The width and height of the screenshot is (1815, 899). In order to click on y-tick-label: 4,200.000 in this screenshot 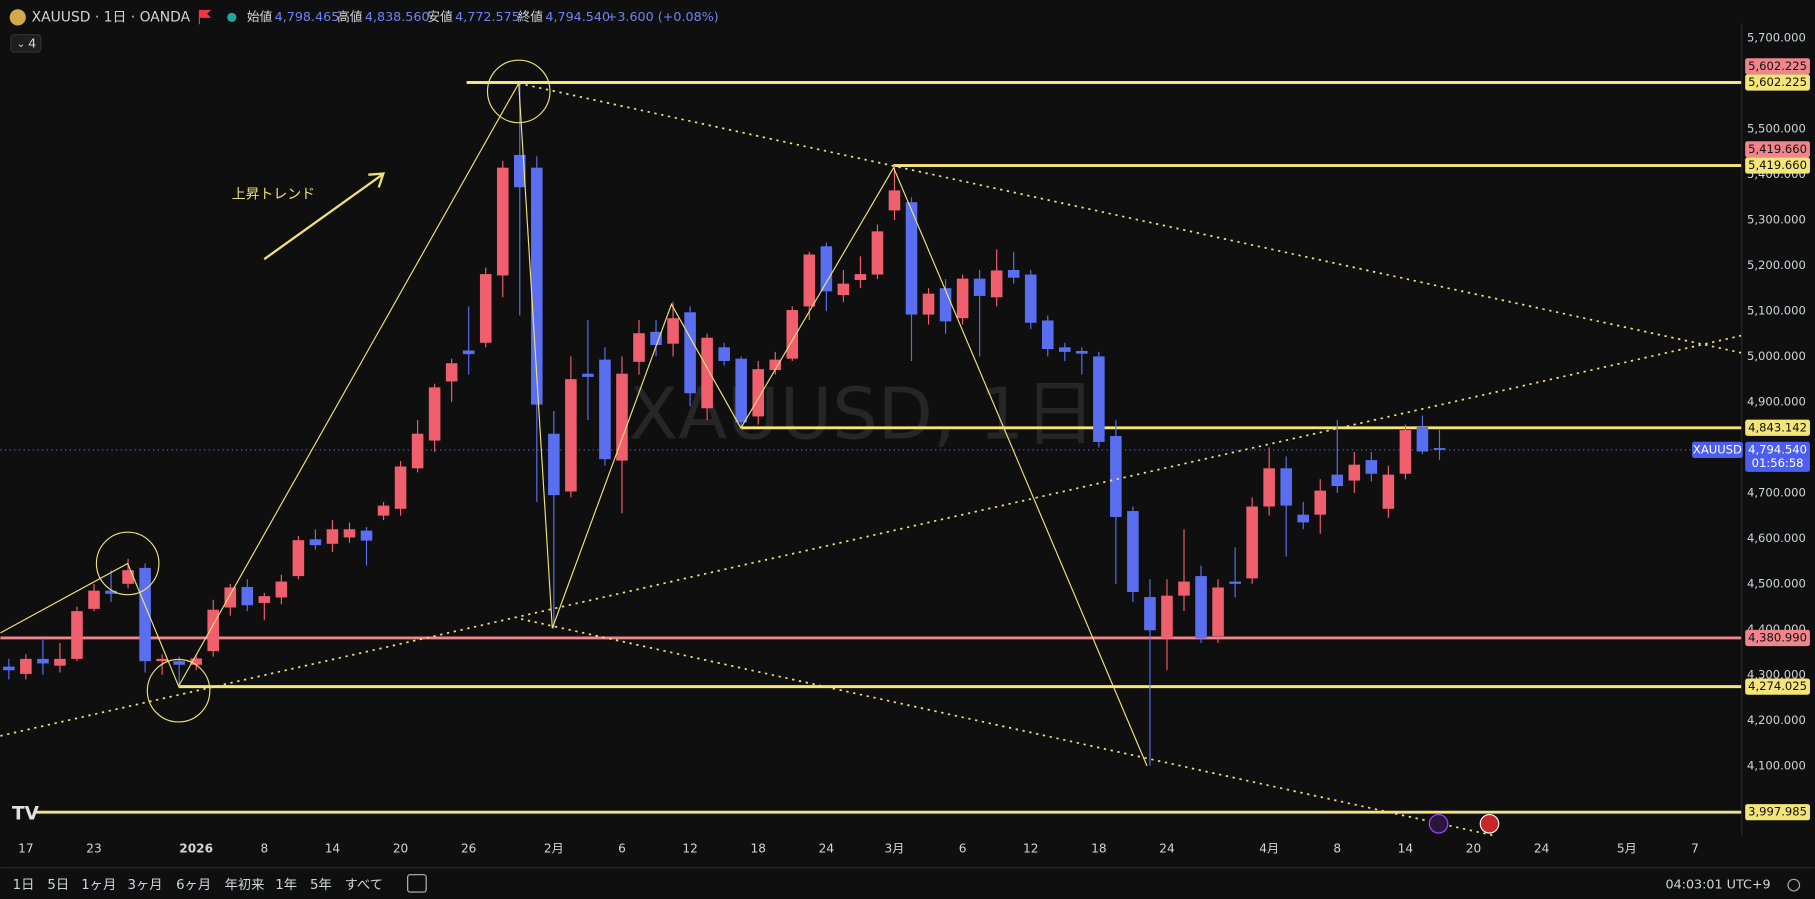, I will do `click(1776, 720)`.